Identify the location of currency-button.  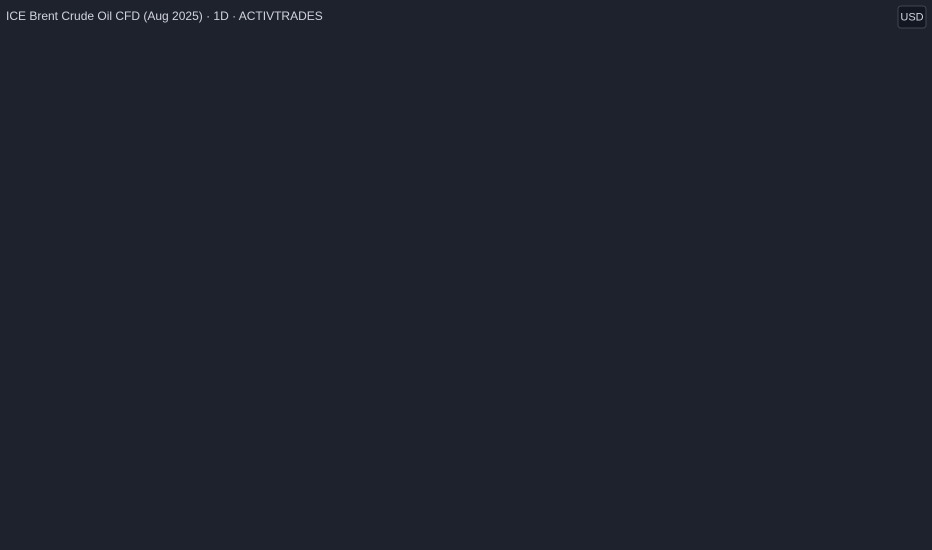
(912, 17).